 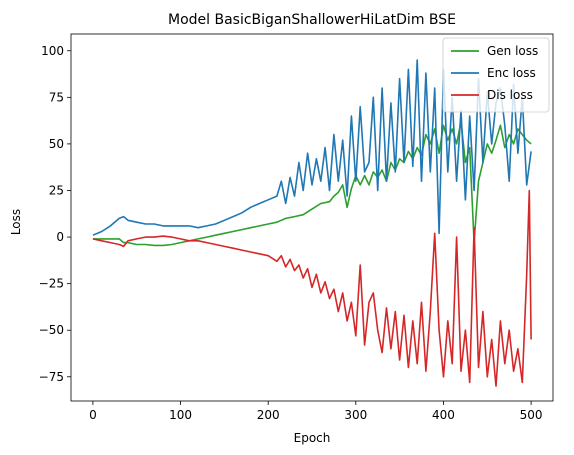 I want to click on x-axis-title: Epoch, so click(x=312, y=438).